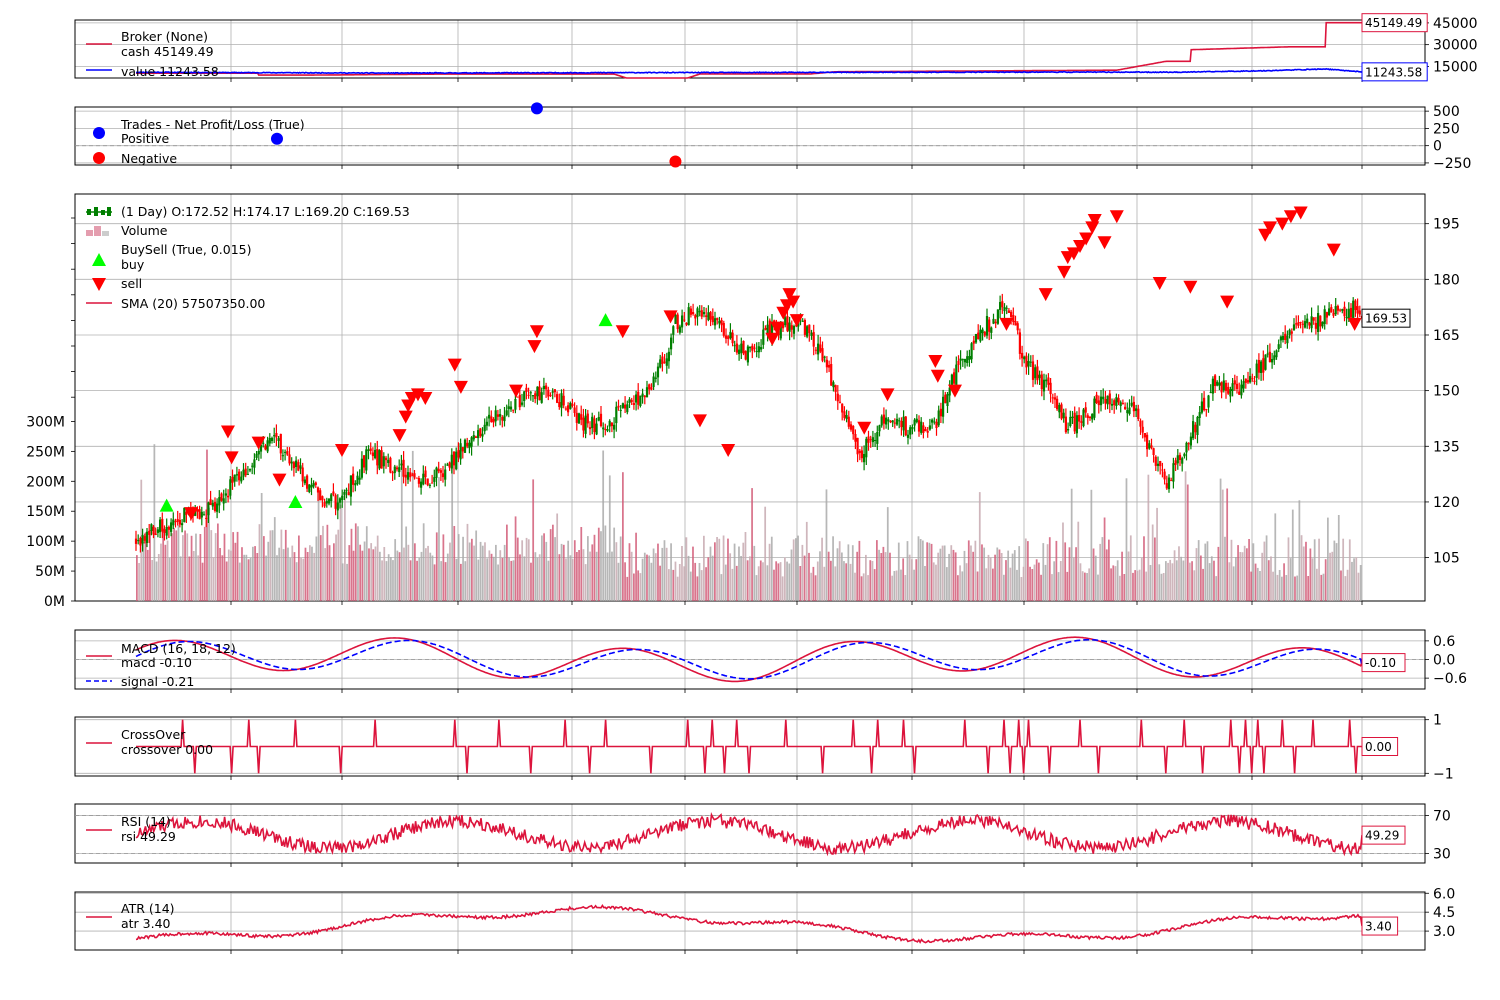 This screenshot has width=1500, height=1000. What do you see at coordinates (1444, 932) in the screenshot?
I see `atr-ytick-label-0: 3.0` at bounding box center [1444, 932].